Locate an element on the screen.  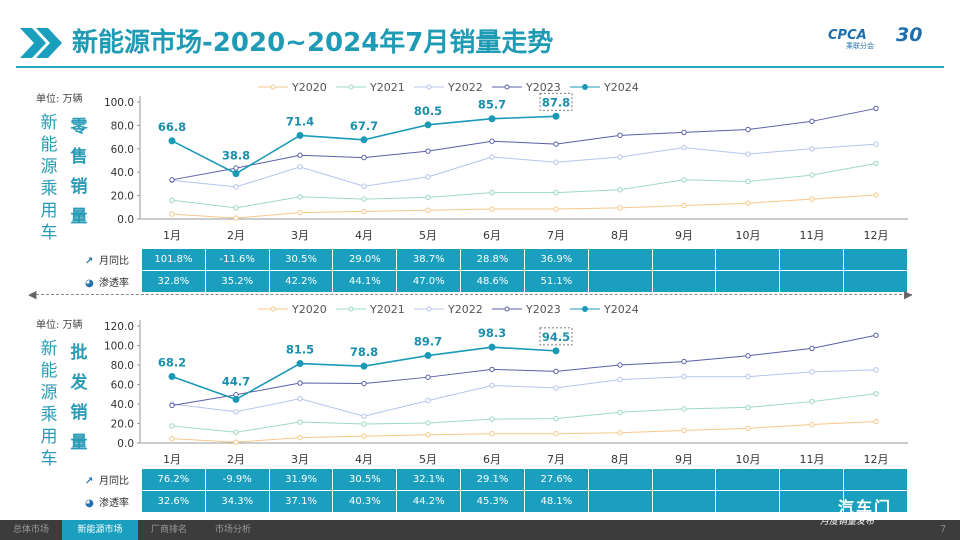
data-label: 78.8 is located at coordinates (364, 352).